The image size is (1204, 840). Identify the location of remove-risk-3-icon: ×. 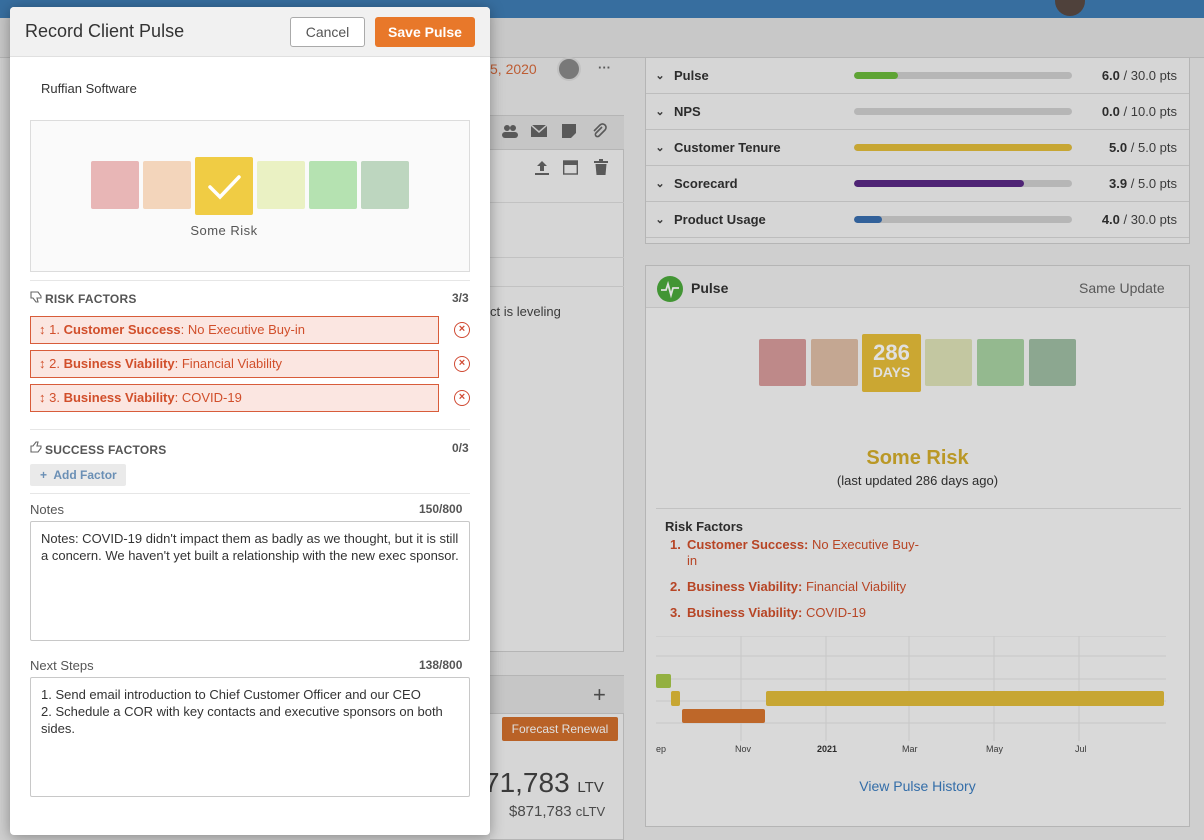
(462, 398).